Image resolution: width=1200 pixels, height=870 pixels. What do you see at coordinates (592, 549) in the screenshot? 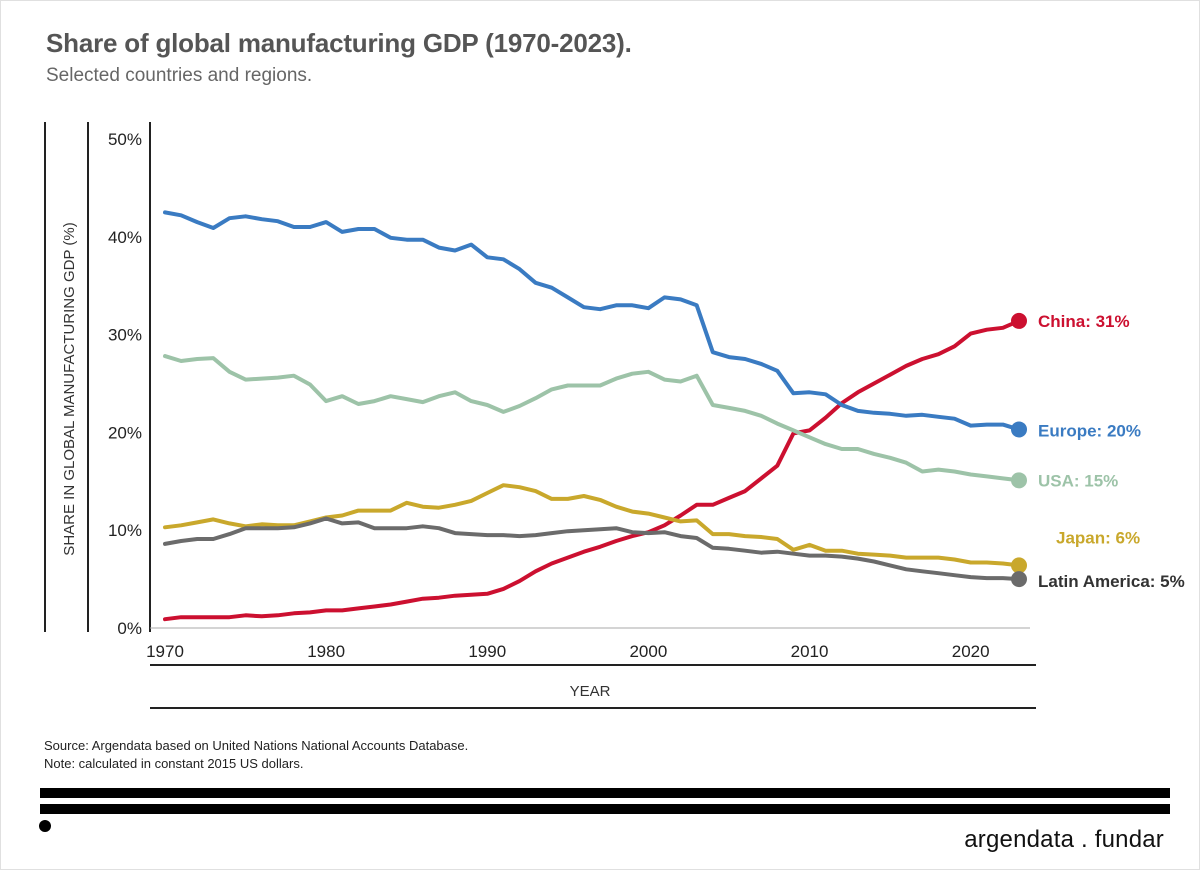
I see `latin-america-line` at bounding box center [592, 549].